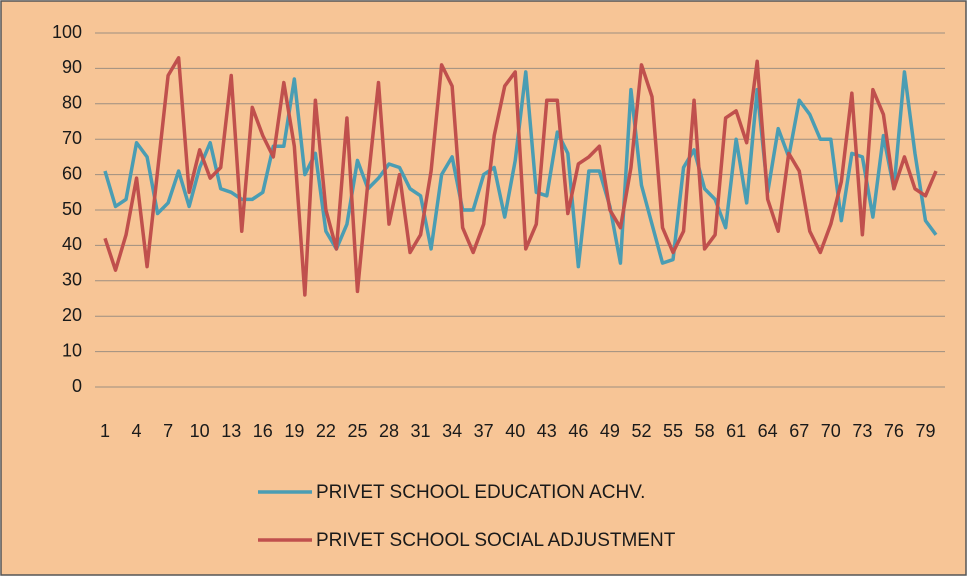 The height and width of the screenshot is (576, 967). Describe the element at coordinates (515, 431) in the screenshot. I see `x-tick-label: 40` at that location.